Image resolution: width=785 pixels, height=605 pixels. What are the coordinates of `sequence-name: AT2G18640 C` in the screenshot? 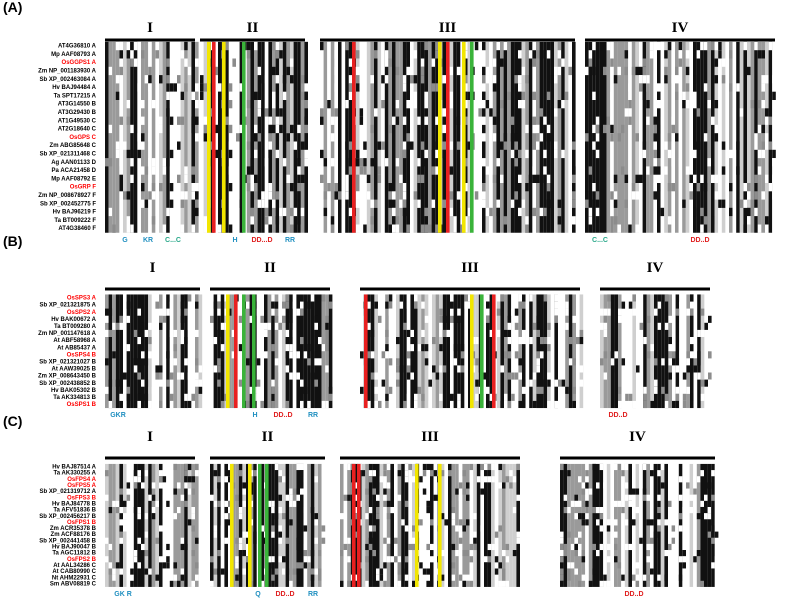 It's located at (77, 130).